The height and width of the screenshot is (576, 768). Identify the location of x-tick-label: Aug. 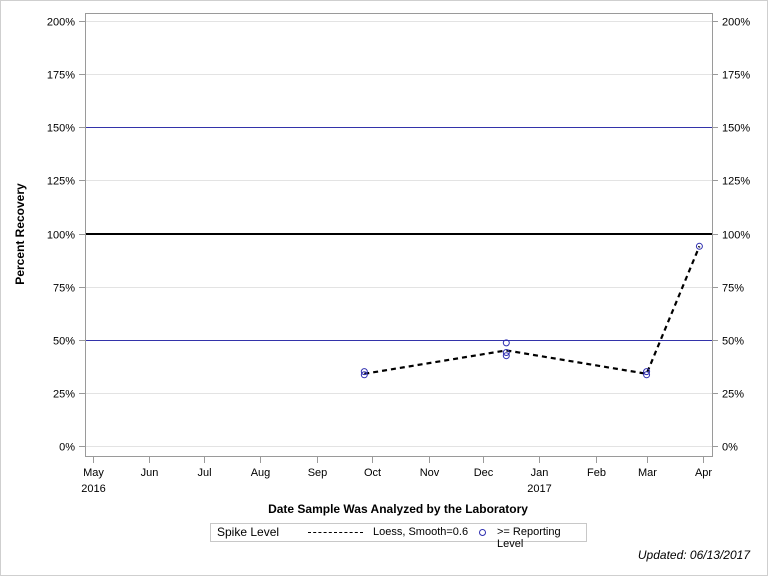
(261, 473).